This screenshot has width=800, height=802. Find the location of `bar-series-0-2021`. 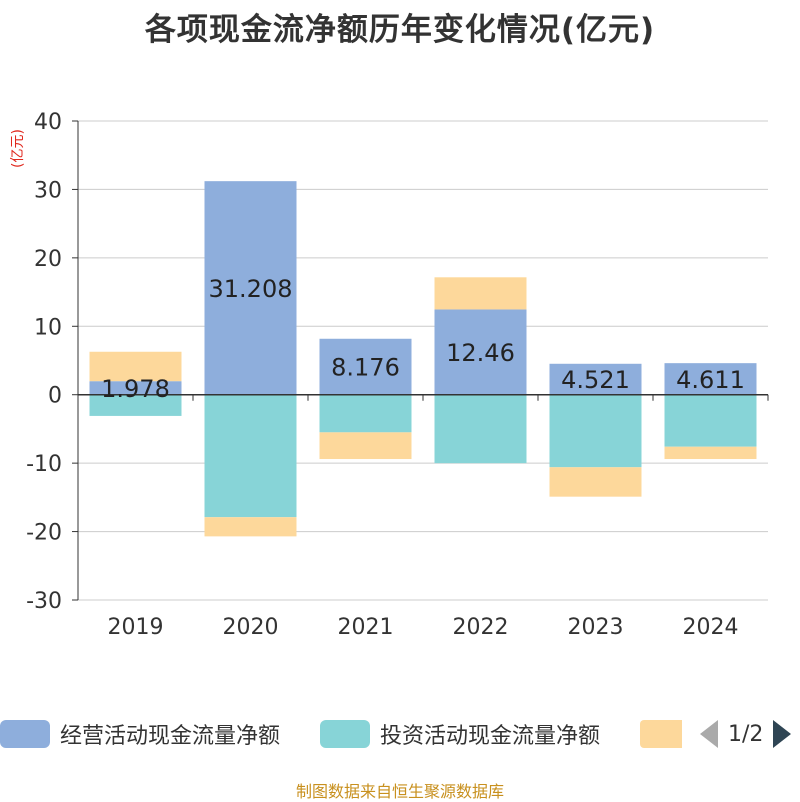

bar-series-0-2021 is located at coordinates (365, 366).